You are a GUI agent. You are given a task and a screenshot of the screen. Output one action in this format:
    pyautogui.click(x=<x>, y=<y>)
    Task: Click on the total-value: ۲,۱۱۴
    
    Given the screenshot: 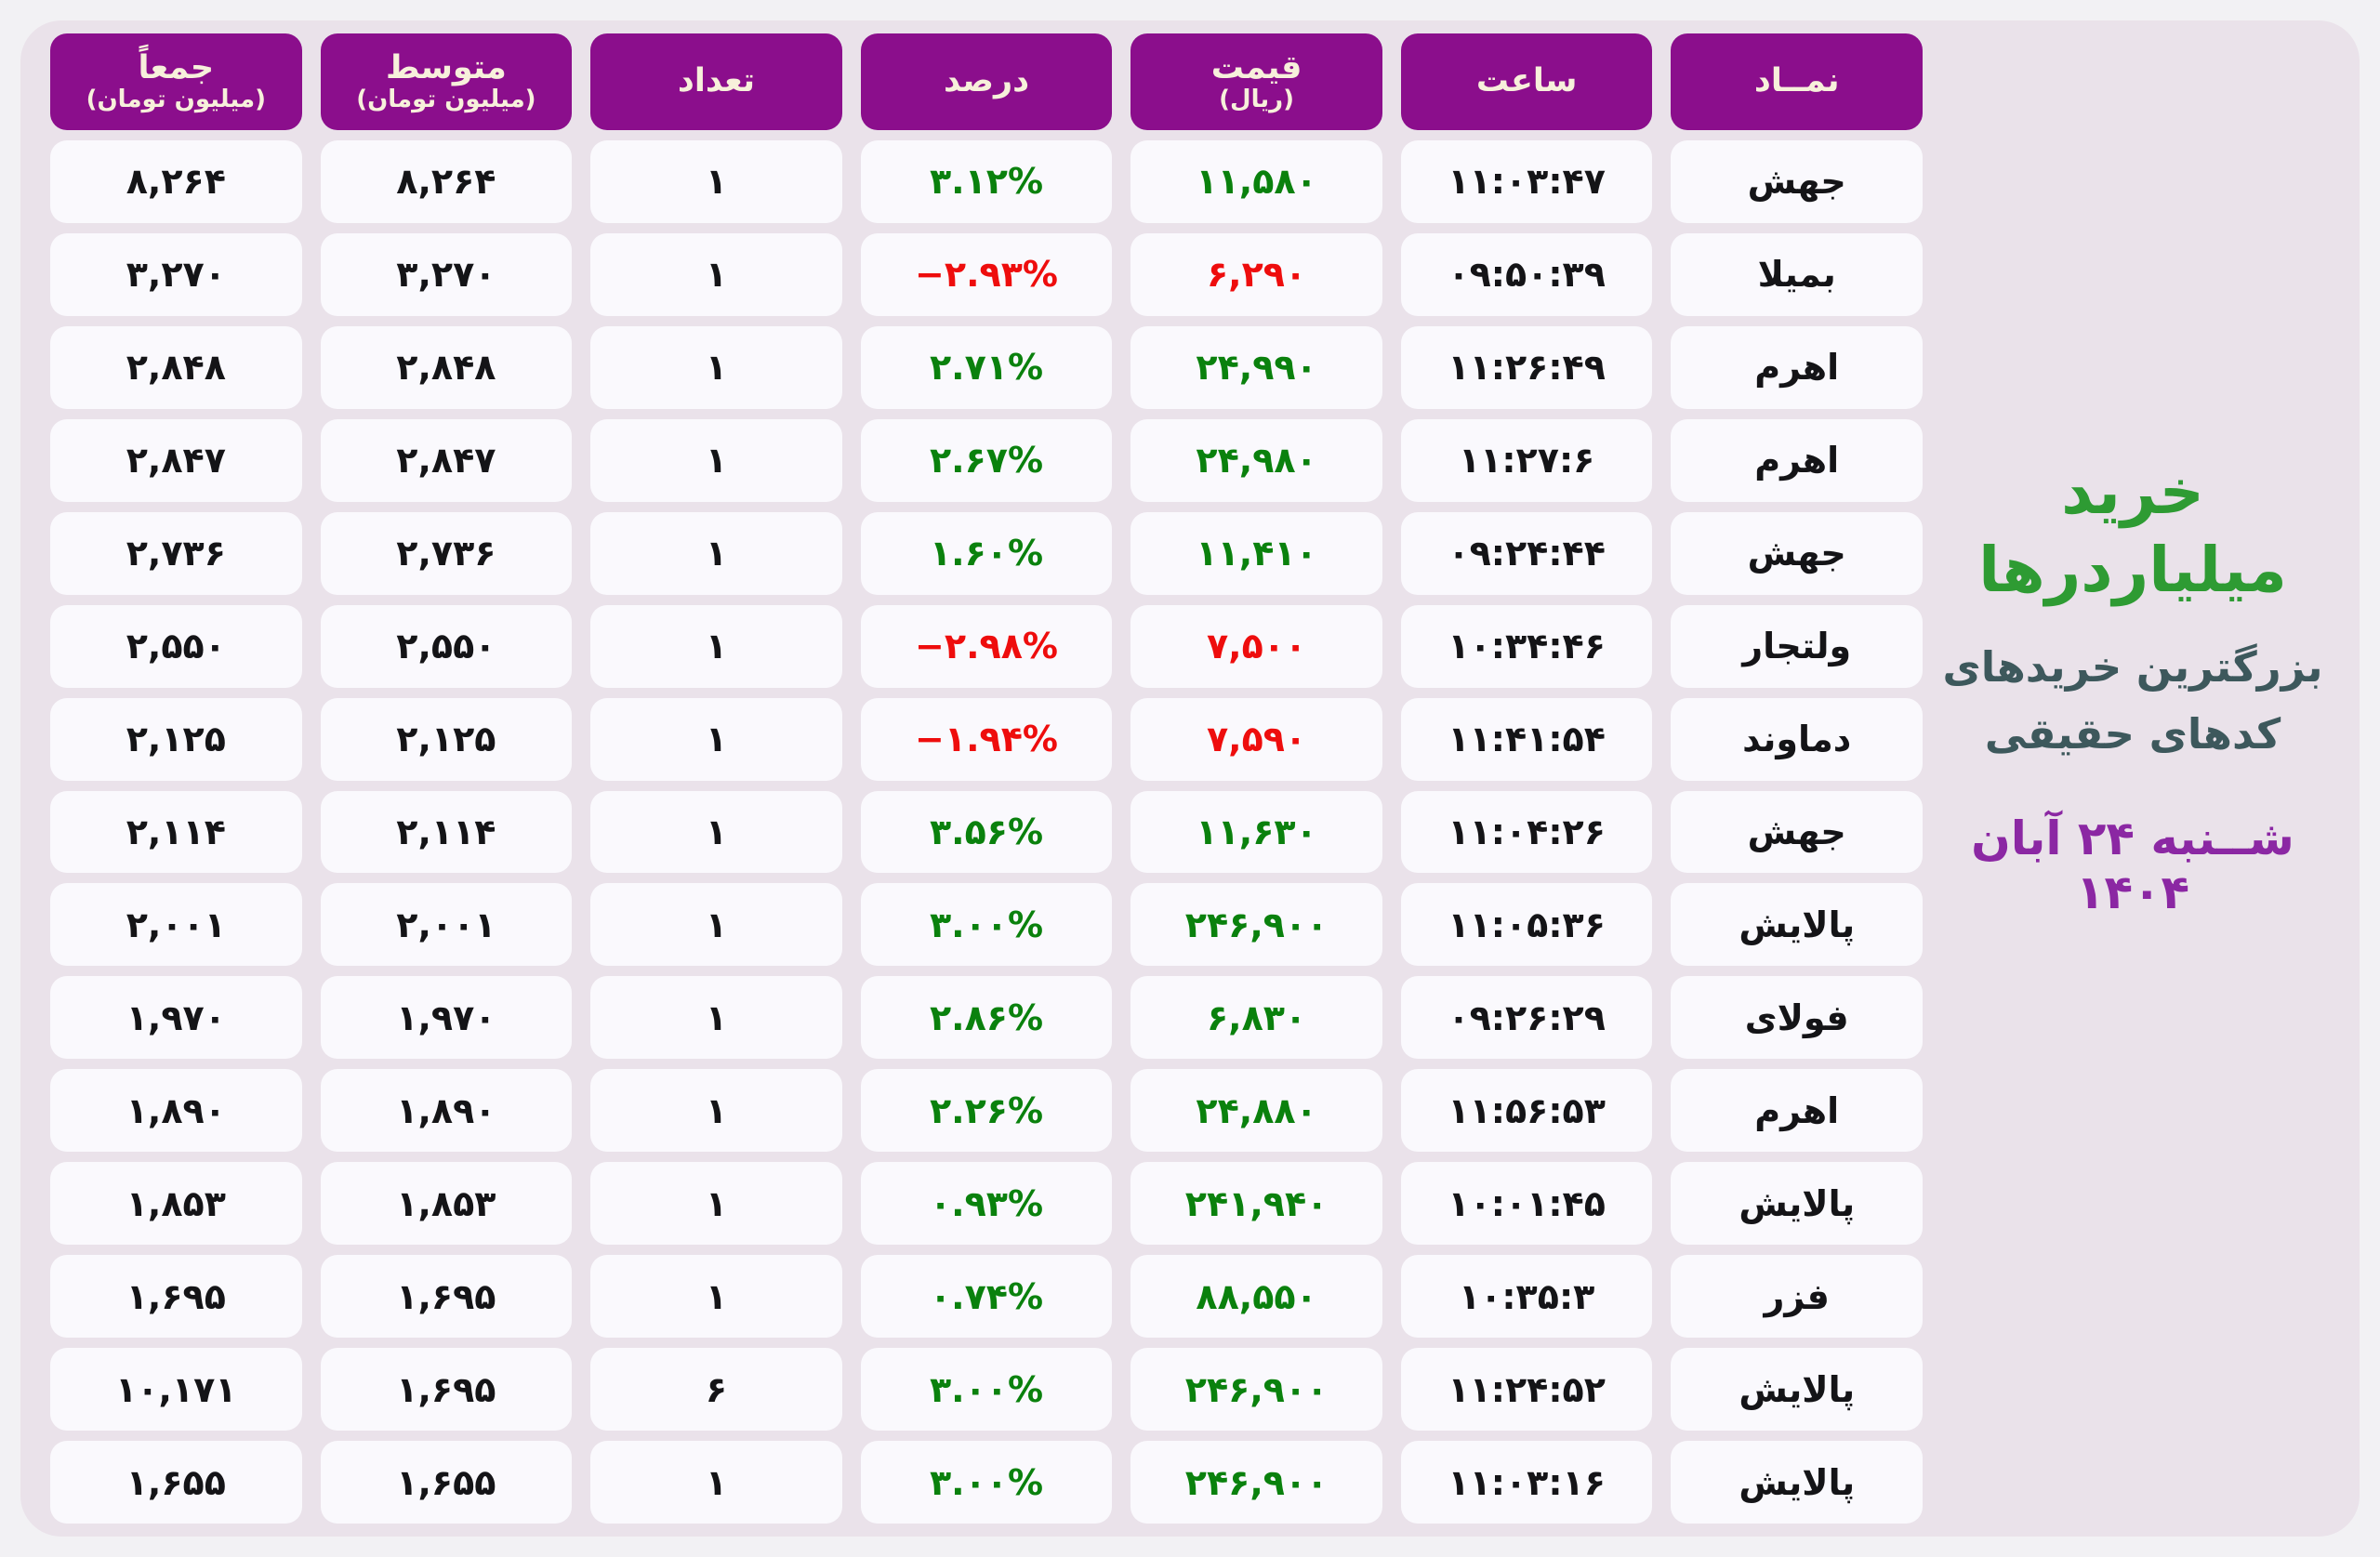 What is the action you would take?
    pyautogui.click(x=176, y=831)
    